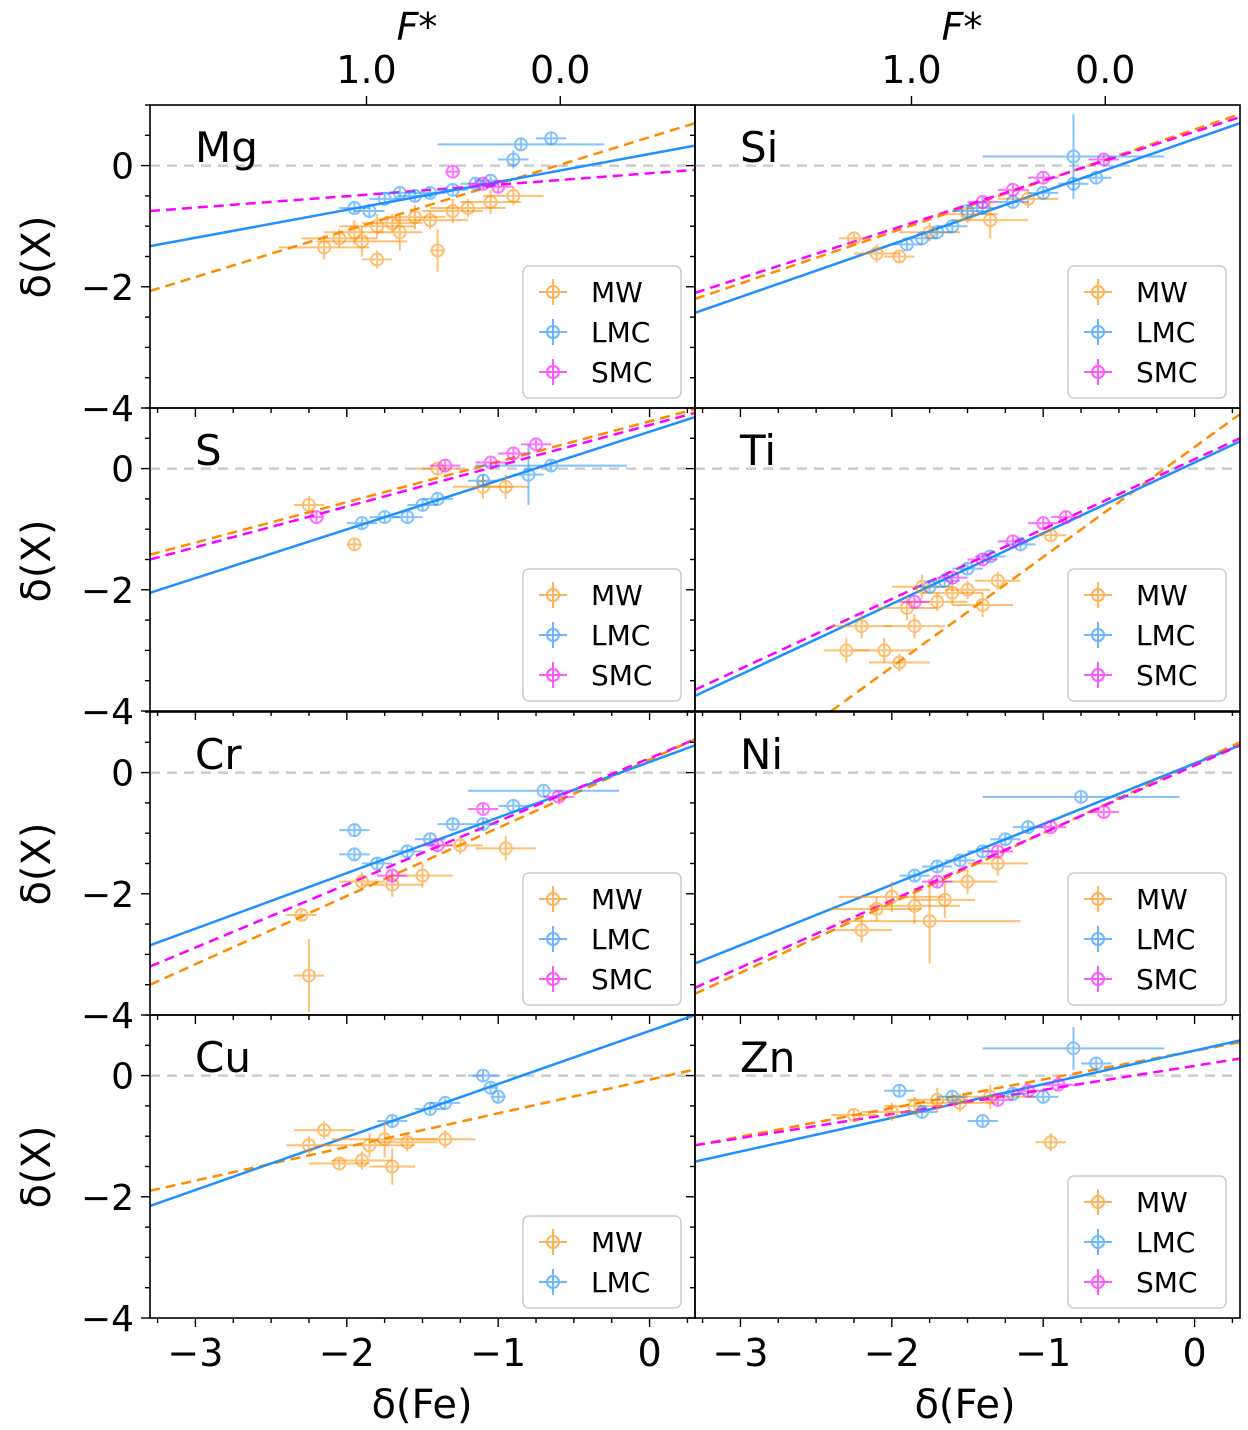 This screenshot has width=1248, height=1430. What do you see at coordinates (417, 27) in the screenshot?
I see `top-axis-label-left: F*` at bounding box center [417, 27].